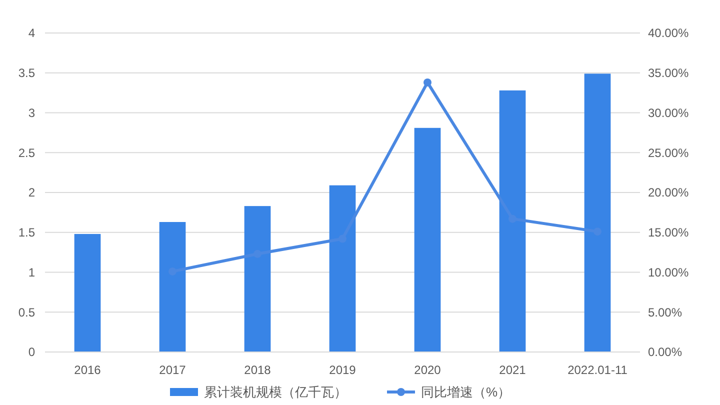 The height and width of the screenshot is (405, 720). I want to click on x-tick-label: 2016, so click(88, 370).